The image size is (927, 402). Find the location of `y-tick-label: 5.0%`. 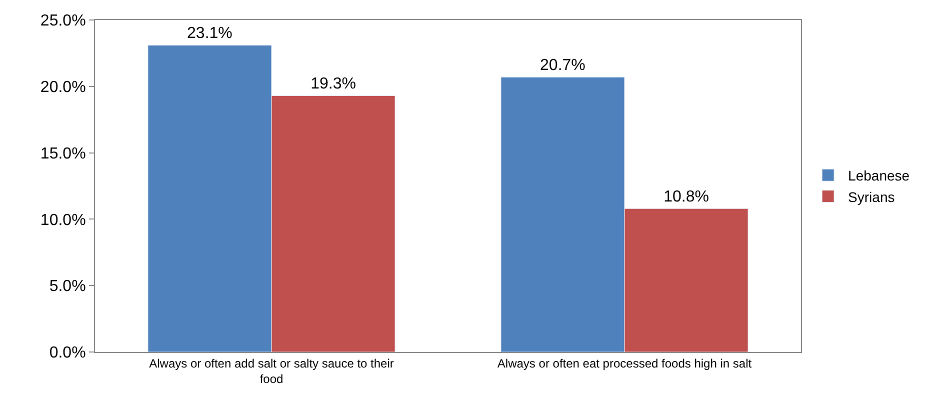

y-tick-label: 5.0% is located at coordinates (67, 287).